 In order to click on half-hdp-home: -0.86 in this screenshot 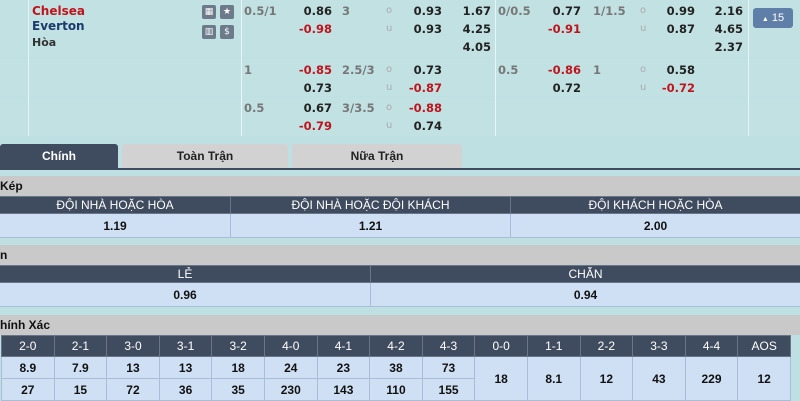, I will do `click(561, 70)`.